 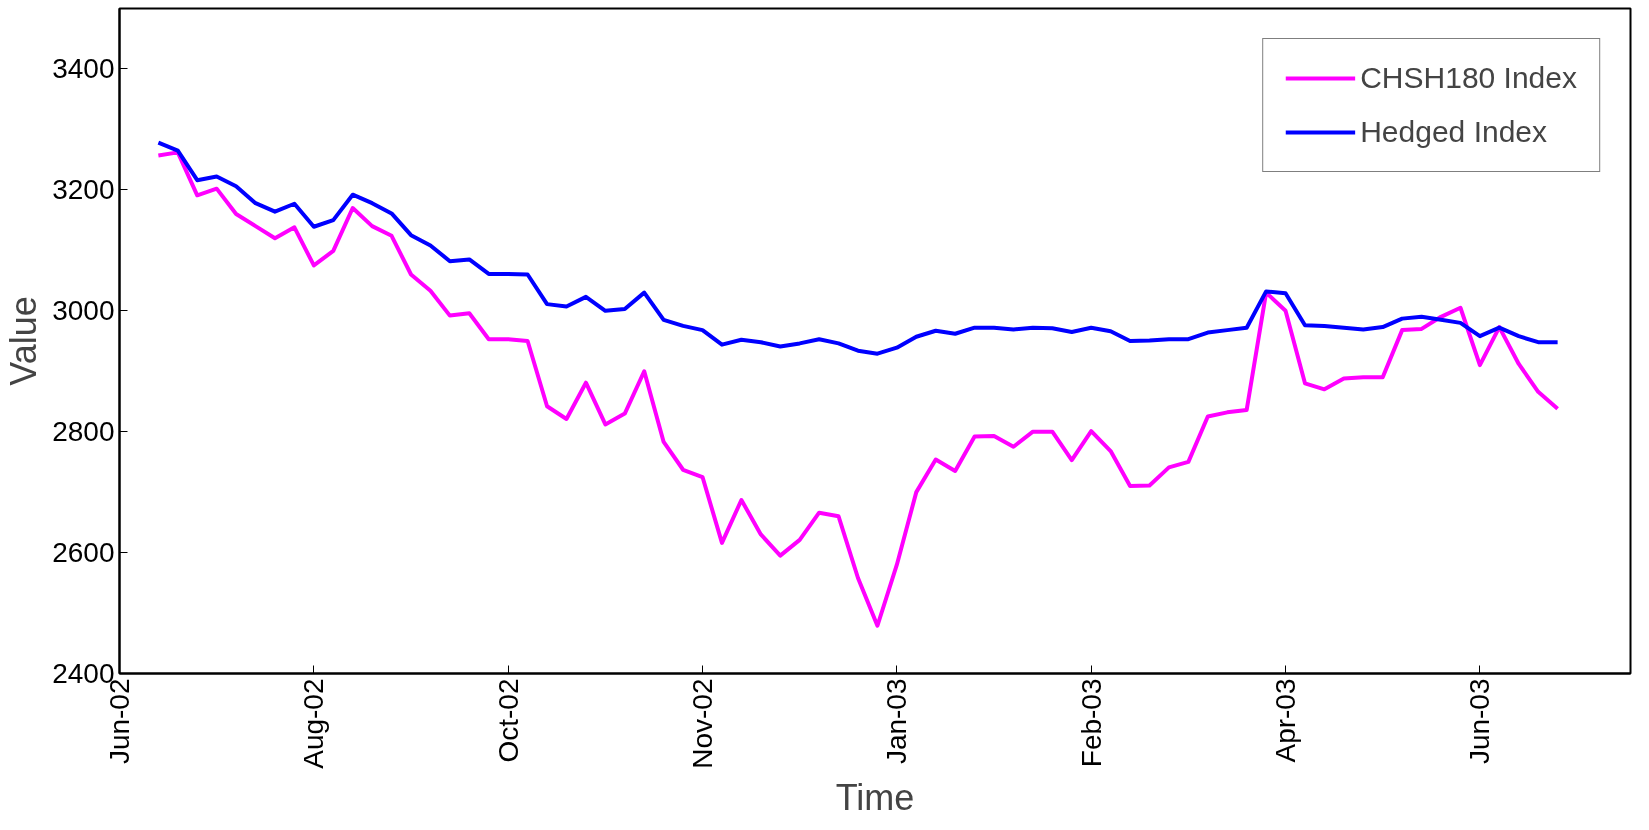 I want to click on x-tick-label: Nov-02, so click(x=703, y=723).